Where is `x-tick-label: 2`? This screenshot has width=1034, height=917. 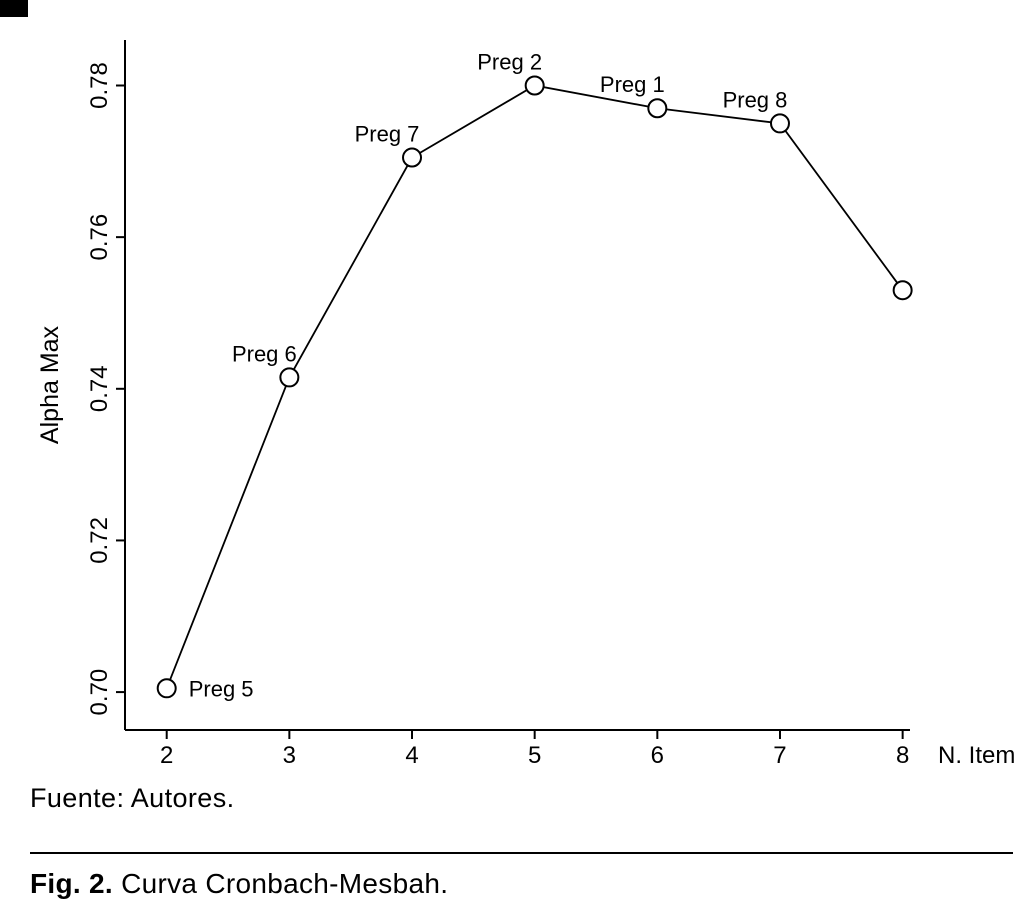 x-tick-label: 2 is located at coordinates (166, 755).